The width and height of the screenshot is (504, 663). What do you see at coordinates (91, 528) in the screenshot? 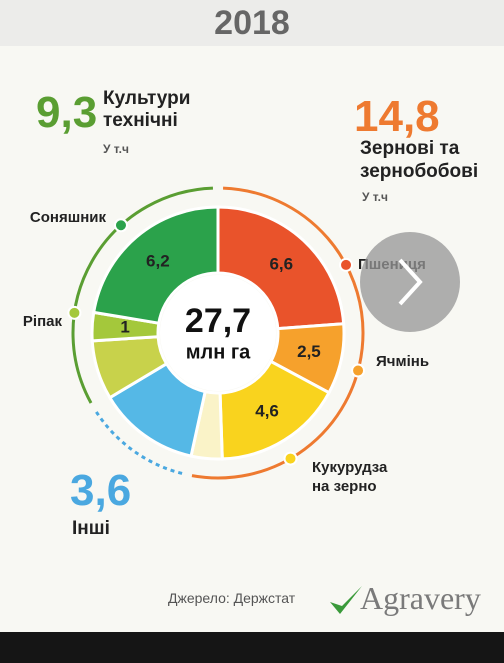
I see `group-name: Інші` at bounding box center [91, 528].